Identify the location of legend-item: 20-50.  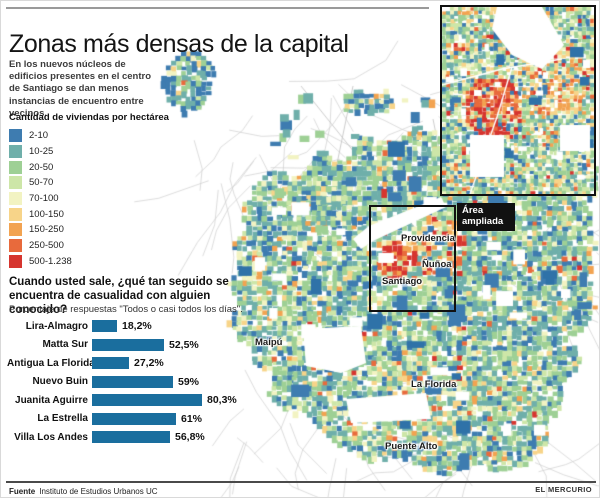
(89, 167).